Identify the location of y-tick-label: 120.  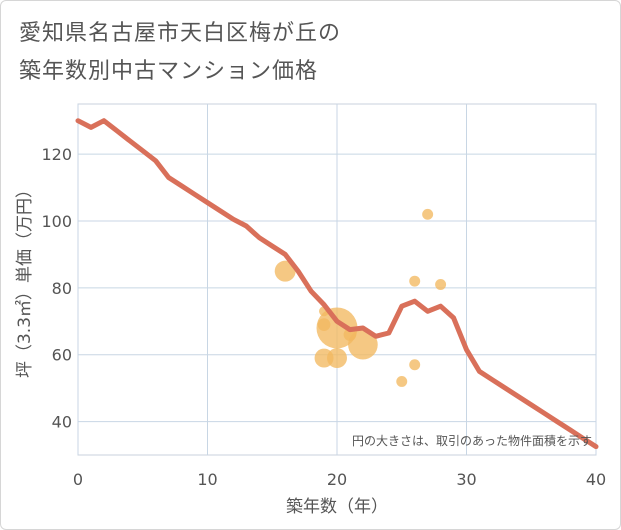
(56, 154).